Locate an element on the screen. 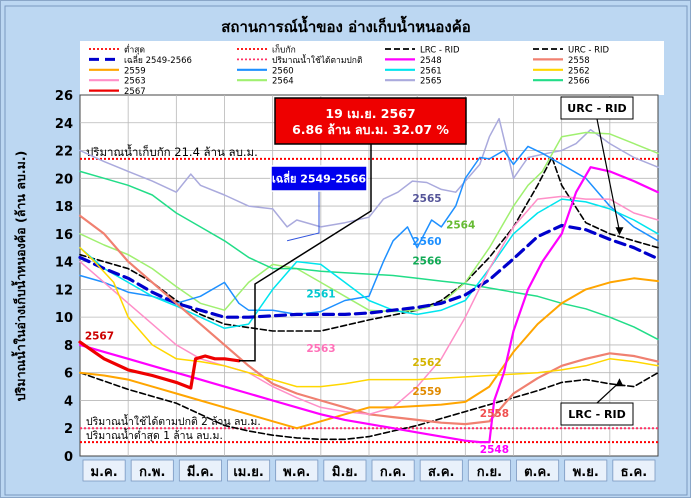 The image size is (691, 499). y-tick-label-10: 20 is located at coordinates (64, 179).